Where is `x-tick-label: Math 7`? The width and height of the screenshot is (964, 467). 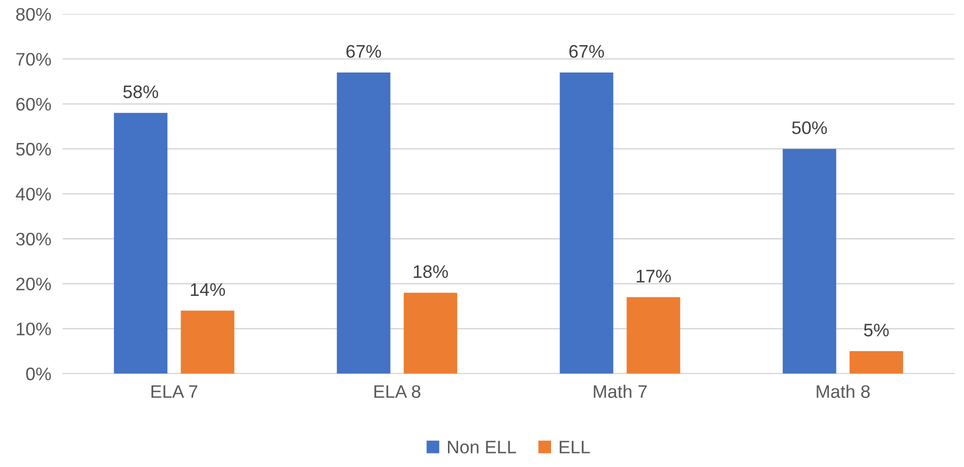
x-tick-label: Math 7 is located at coordinates (620, 391).